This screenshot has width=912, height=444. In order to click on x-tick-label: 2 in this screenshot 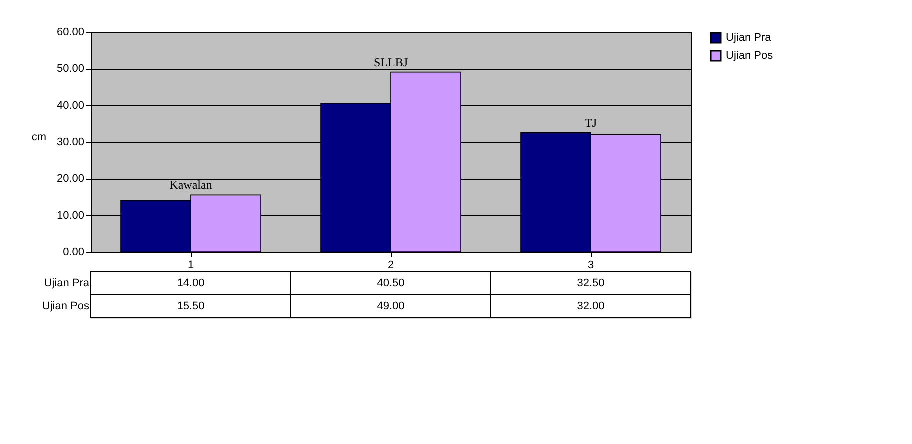, I will do `click(391, 266)`.